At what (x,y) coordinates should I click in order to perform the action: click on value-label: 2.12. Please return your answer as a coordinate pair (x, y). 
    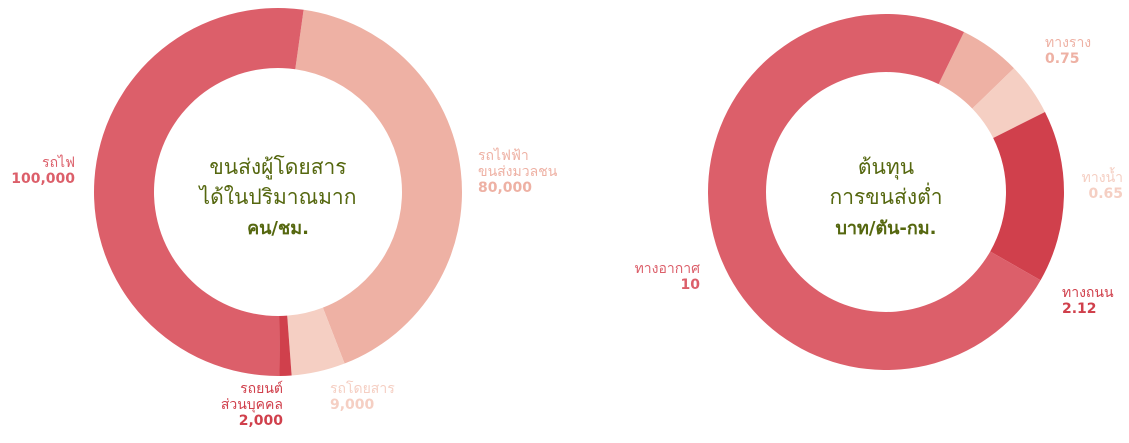
    Looking at the image, I should click on (1079, 309).